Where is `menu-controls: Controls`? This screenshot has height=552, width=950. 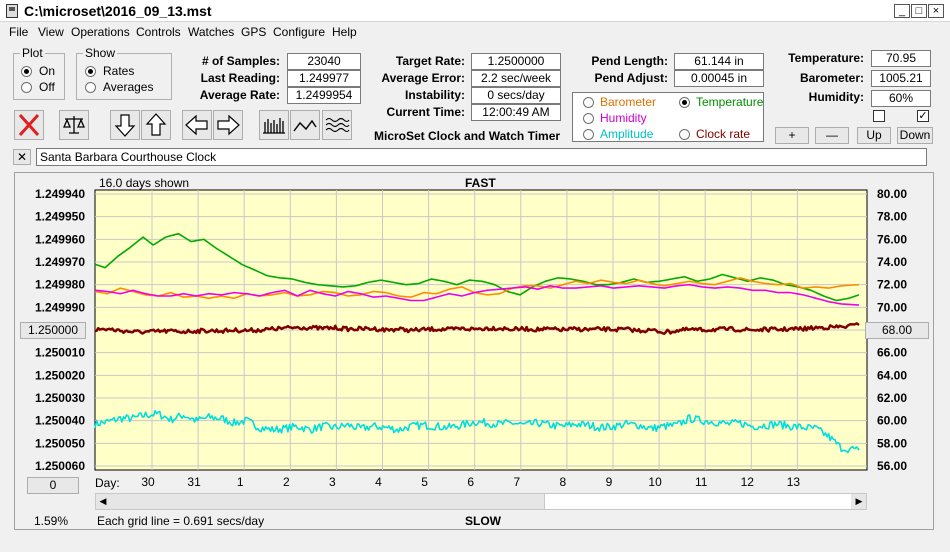 menu-controls: Controls is located at coordinates (158, 32).